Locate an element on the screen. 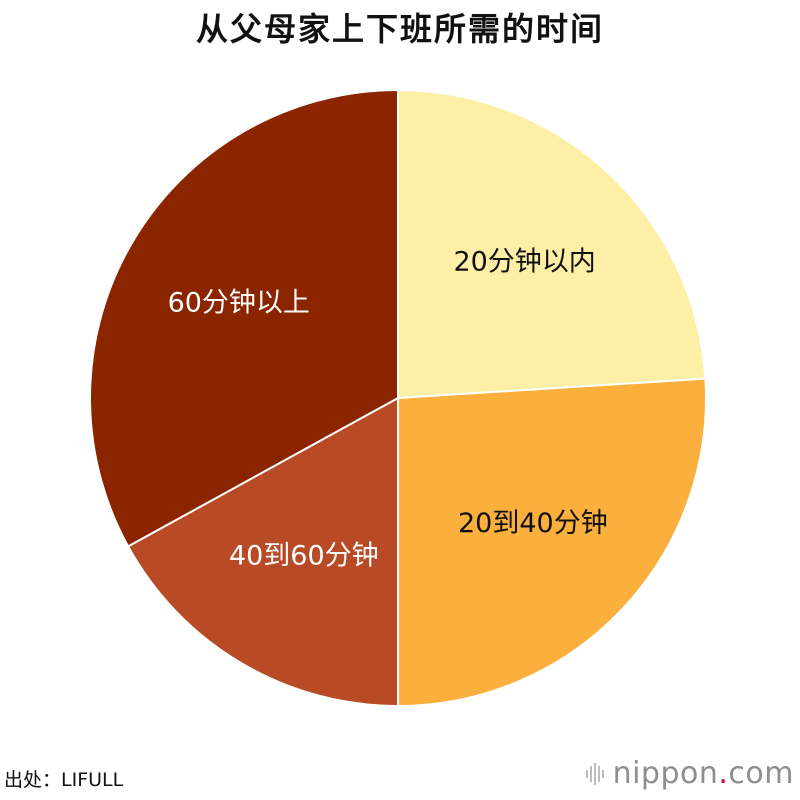  pie-slice-label-2: 20到40分钟 is located at coordinates (533, 523).